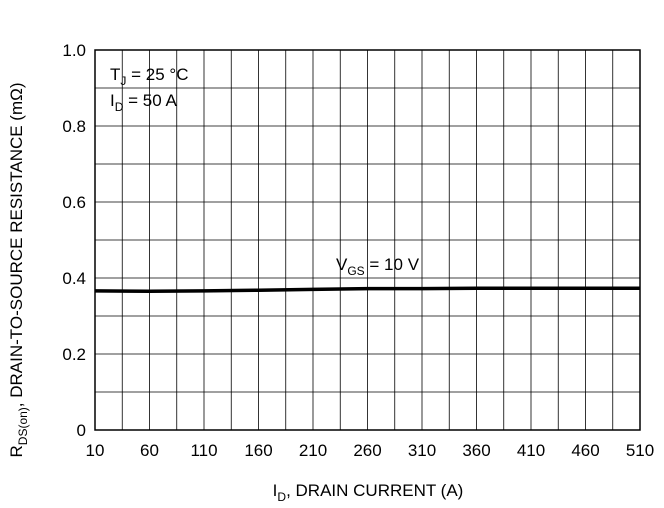 The image size is (664, 508). I want to click on x-tick-label: 60, so click(149, 450).